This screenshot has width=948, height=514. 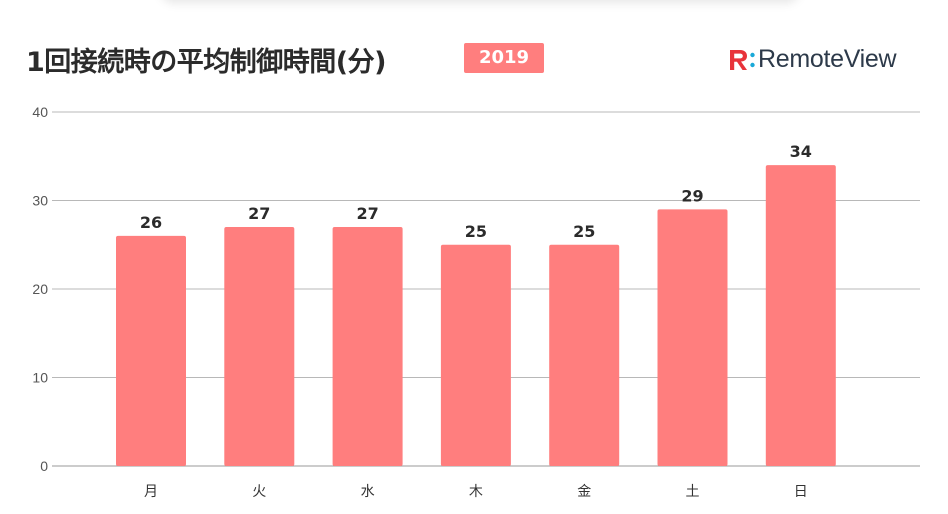 I want to click on y-tick-label: 30, so click(x=40, y=201).